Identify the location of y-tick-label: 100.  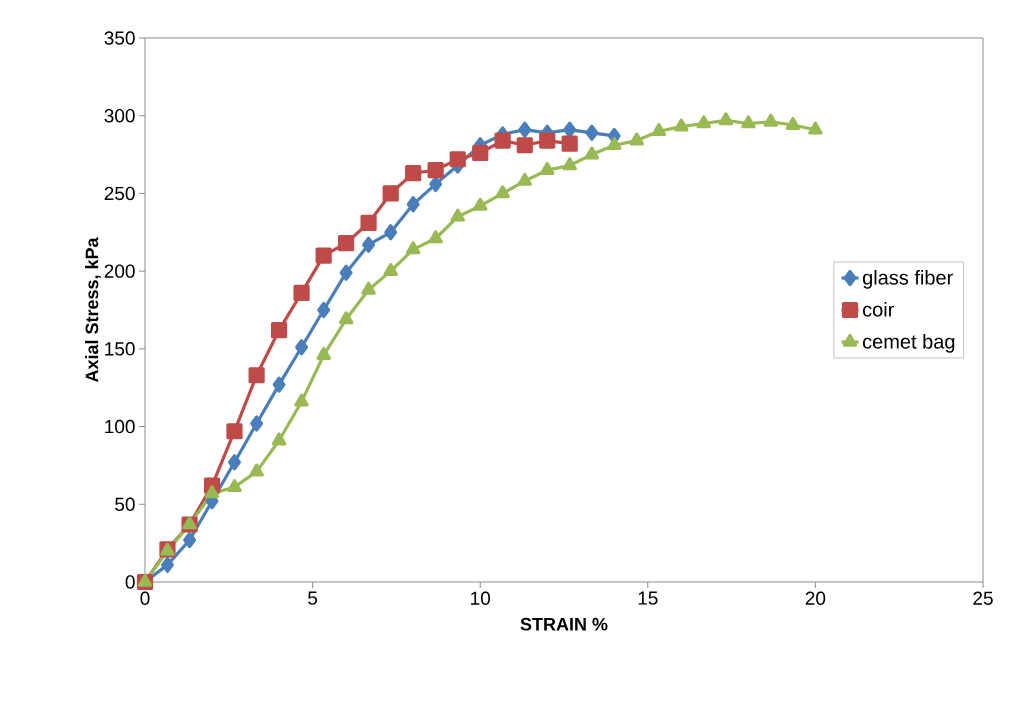
(120, 426).